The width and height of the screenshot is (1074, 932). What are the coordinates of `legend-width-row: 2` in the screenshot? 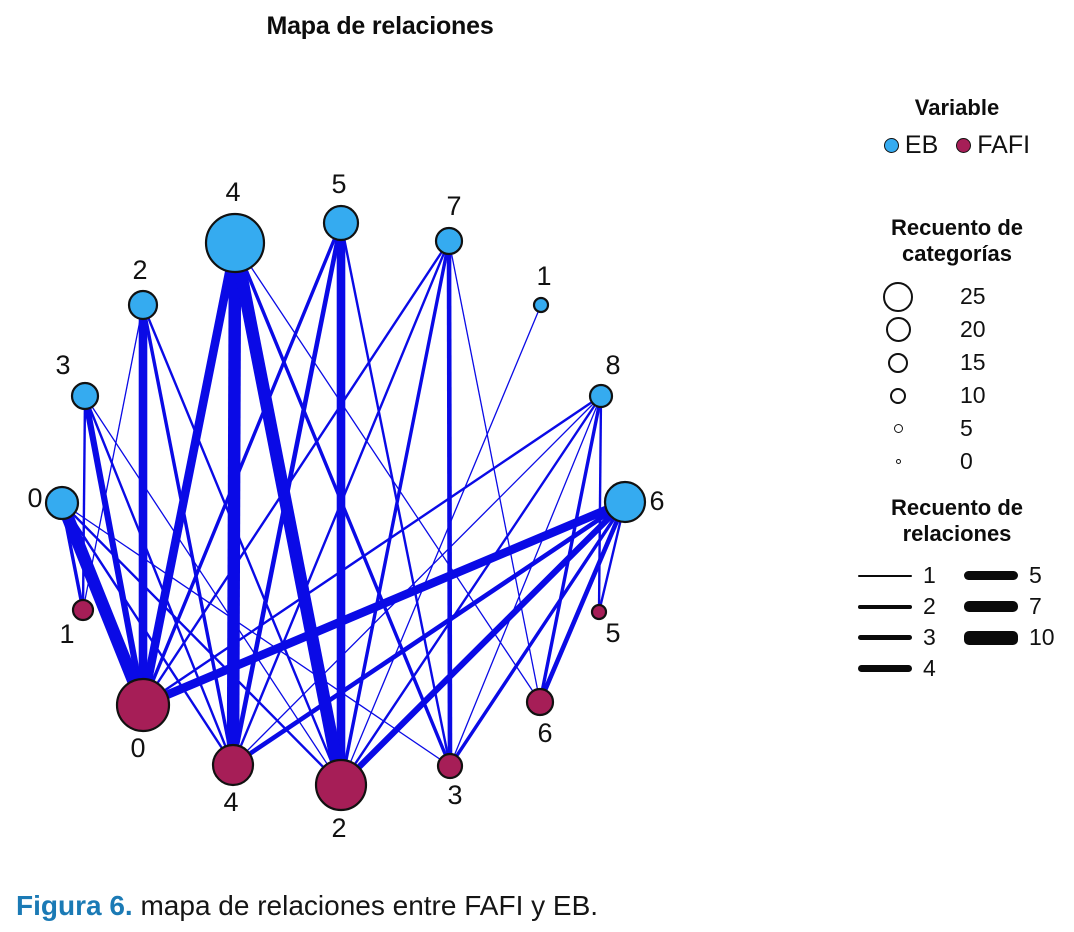 It's located at (905, 606).